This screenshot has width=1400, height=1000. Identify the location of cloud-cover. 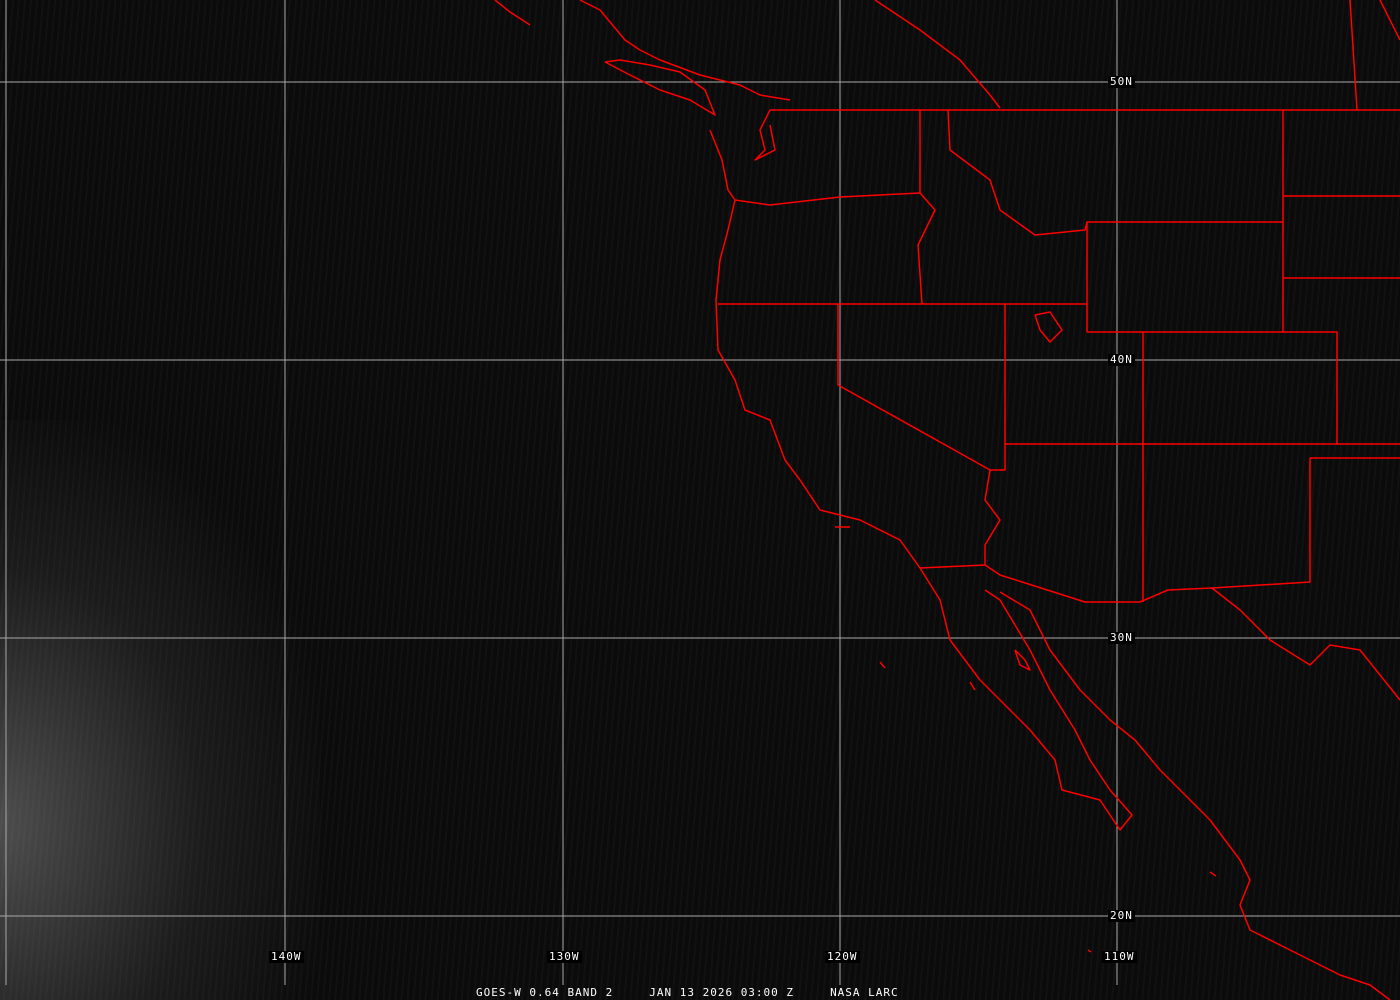
(160, 710).